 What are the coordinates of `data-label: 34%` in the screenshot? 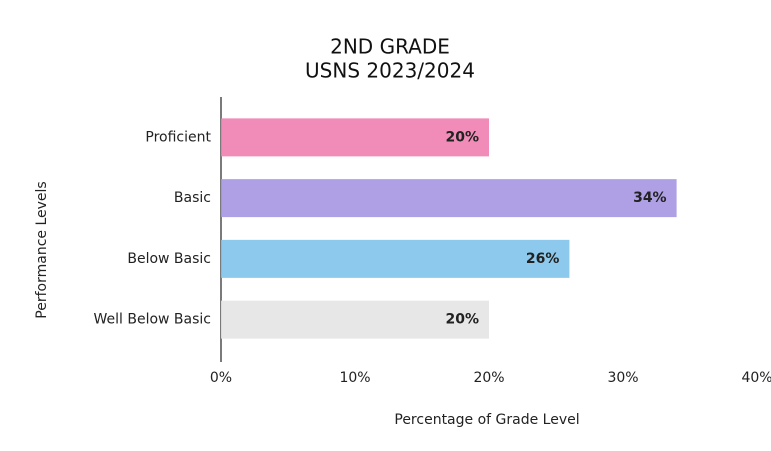 It's located at (650, 198).